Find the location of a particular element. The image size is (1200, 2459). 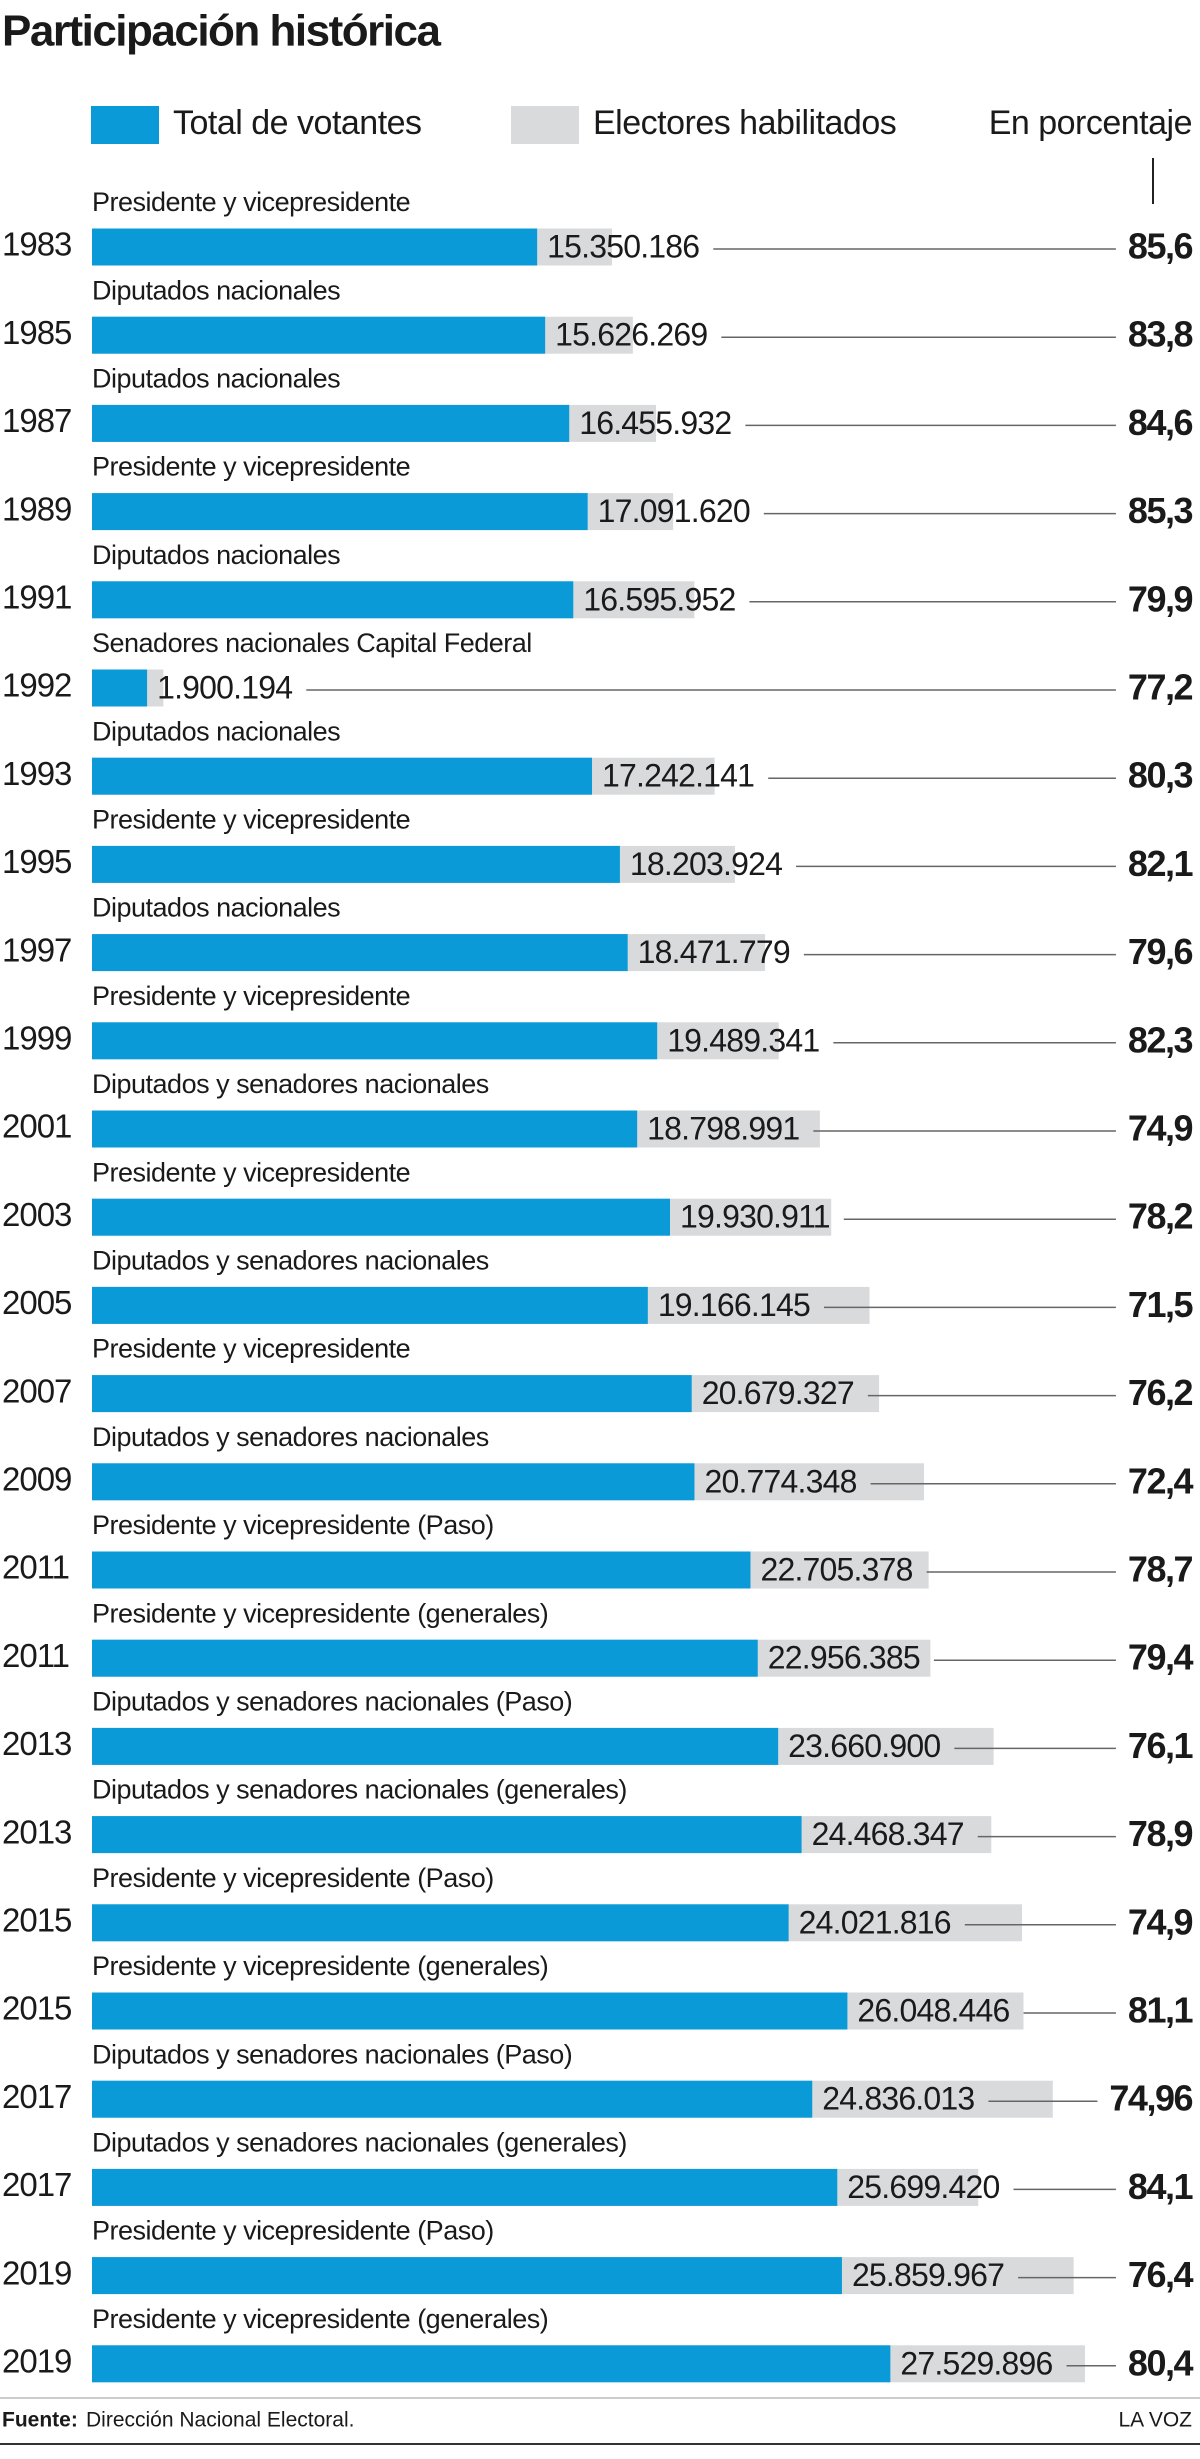

source: Dirección Nacional Electoral. is located at coordinates (220, 2420).